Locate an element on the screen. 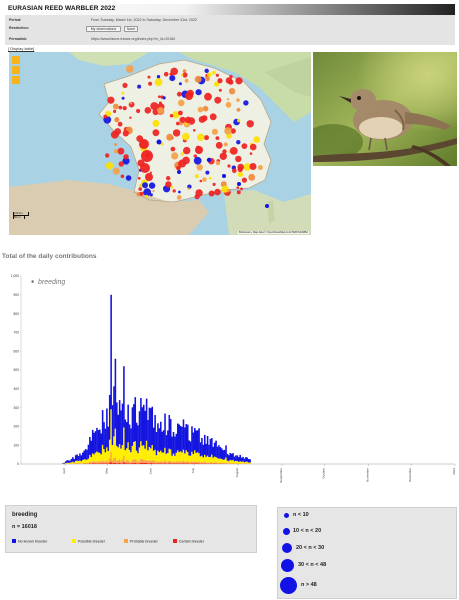 The height and width of the screenshot is (600, 459). pin-icon is located at coordinates (16, 80).